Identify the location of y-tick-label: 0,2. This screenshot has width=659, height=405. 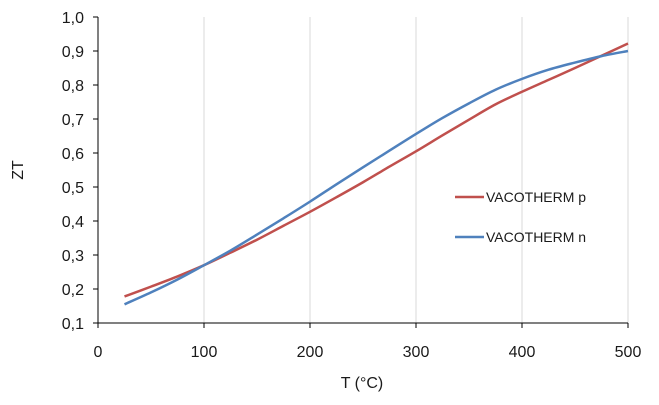
(73, 290).